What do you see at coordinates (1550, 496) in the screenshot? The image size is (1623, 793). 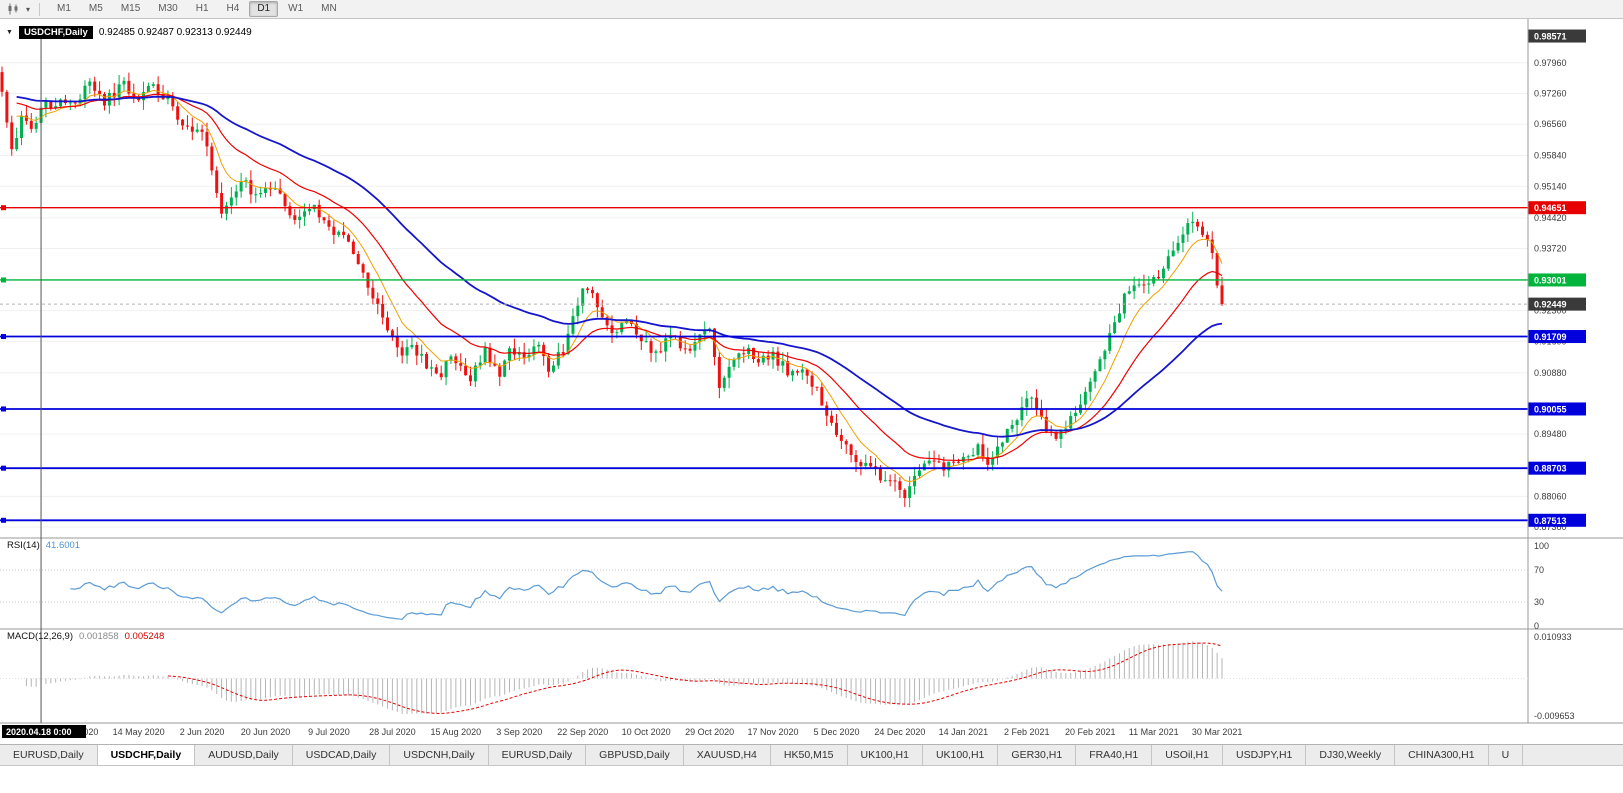 I see `svg-text: 0.88060` at bounding box center [1550, 496].